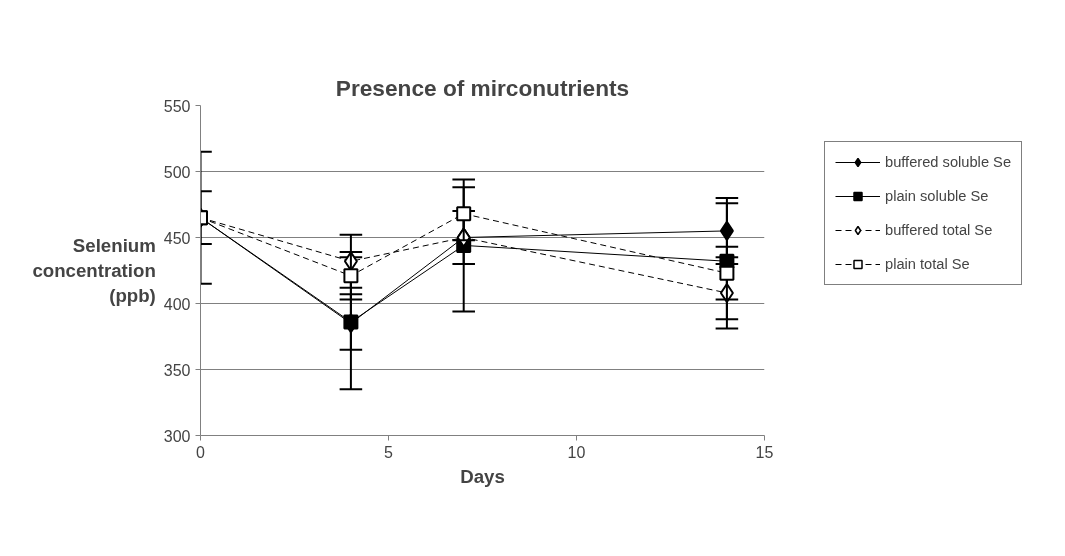 The height and width of the screenshot is (556, 1065). I want to click on legend-label: buffered soluble Se, so click(948, 162).